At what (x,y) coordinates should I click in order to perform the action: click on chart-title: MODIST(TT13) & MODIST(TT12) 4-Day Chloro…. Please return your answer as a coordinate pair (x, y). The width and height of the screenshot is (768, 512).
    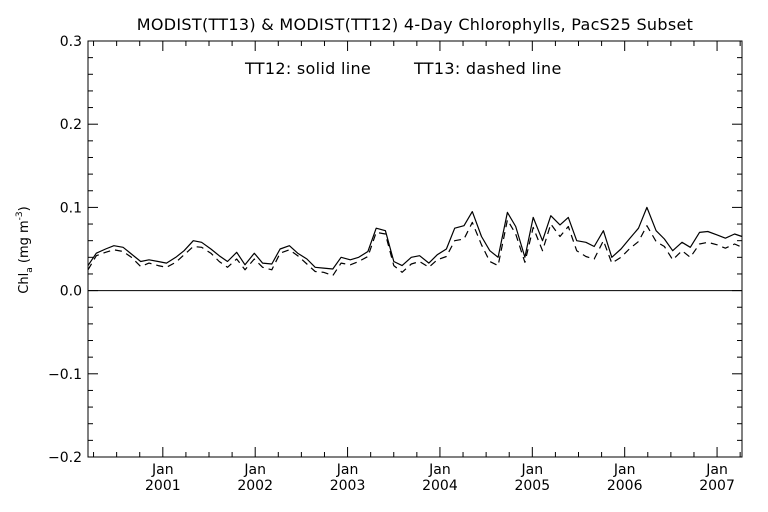
    Looking at the image, I should click on (415, 24).